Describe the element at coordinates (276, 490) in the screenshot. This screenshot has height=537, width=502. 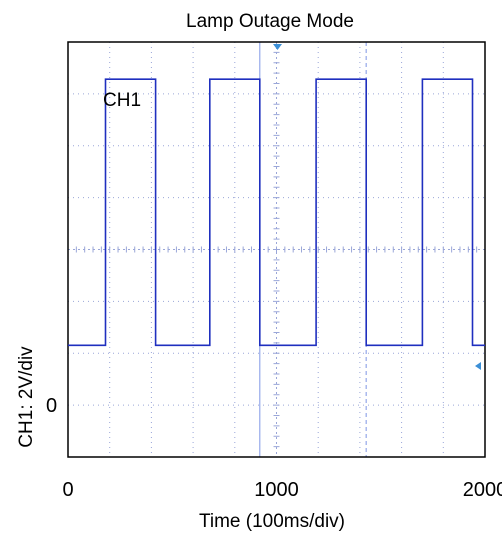
I see `x-tick-label: 1000` at that location.